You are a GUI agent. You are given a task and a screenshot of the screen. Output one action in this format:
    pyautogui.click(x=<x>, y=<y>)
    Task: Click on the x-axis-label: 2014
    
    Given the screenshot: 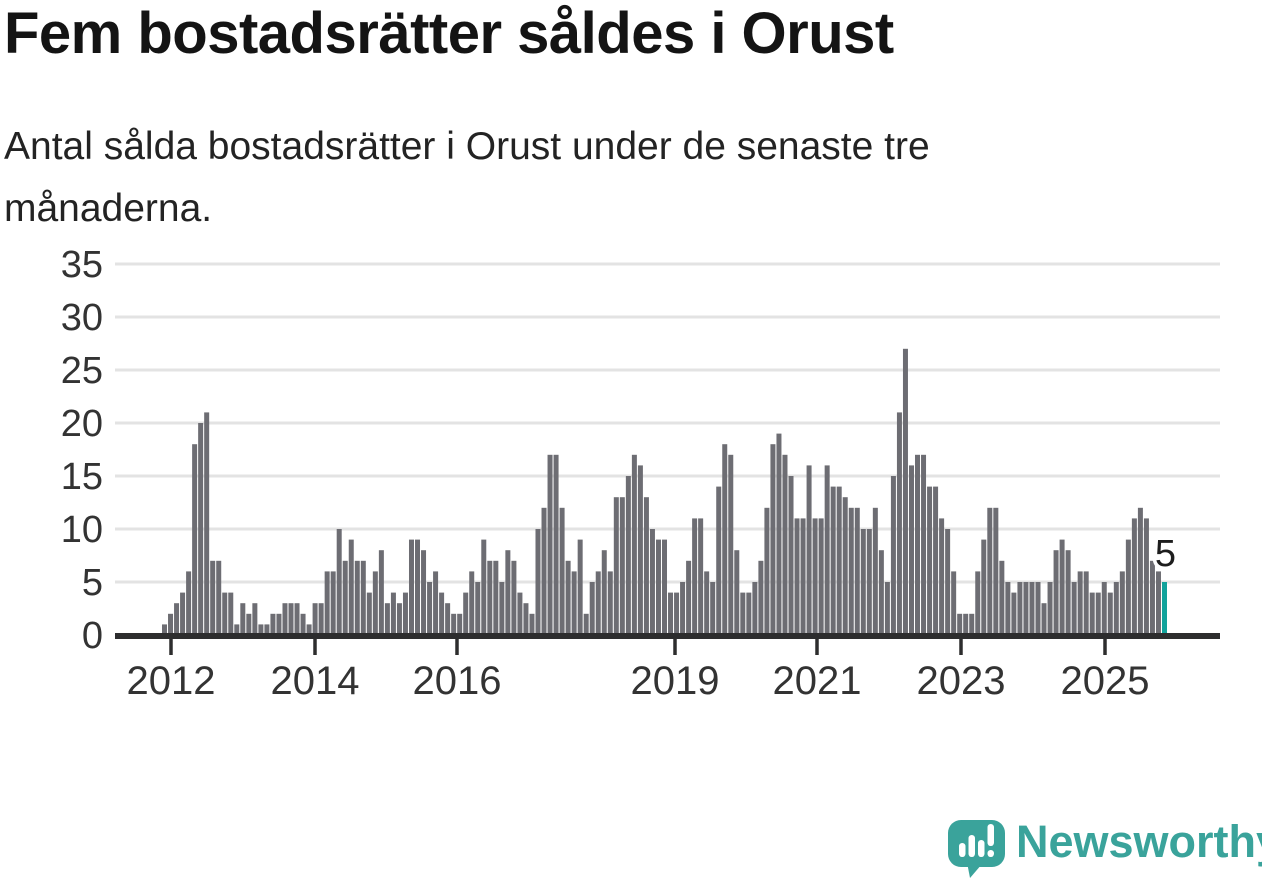 What is the action you would take?
    pyautogui.click(x=315, y=681)
    